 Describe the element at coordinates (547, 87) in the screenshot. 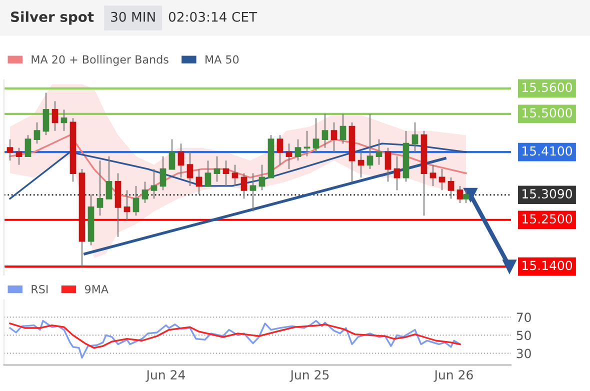

I see `ref-line-label: 15.5600` at that location.